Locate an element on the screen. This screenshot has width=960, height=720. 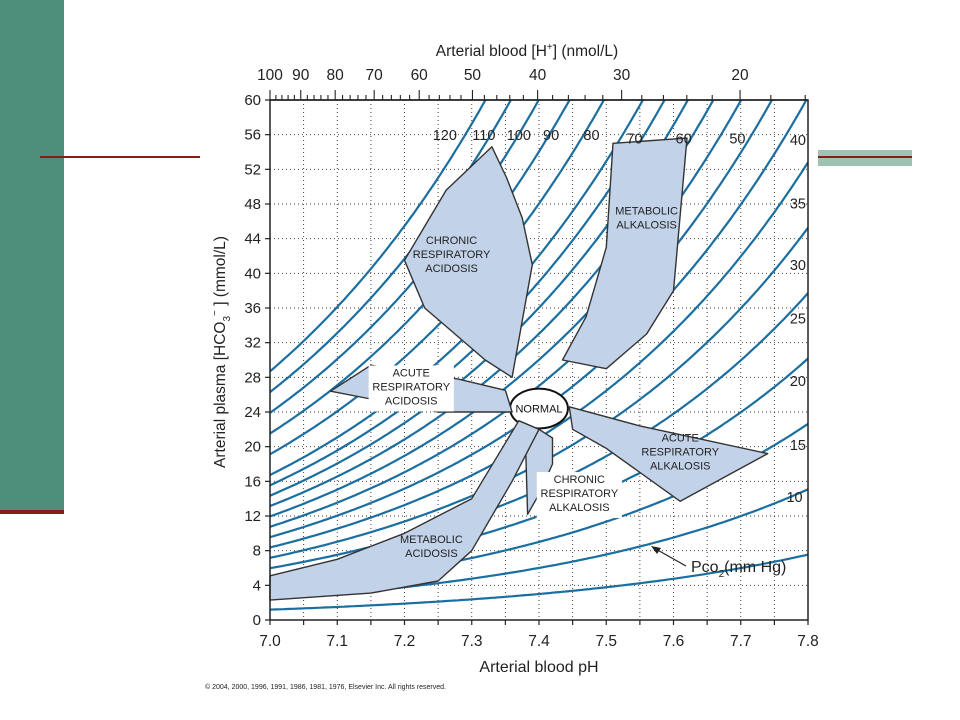
top-tick-label: 50 is located at coordinates (473, 75).